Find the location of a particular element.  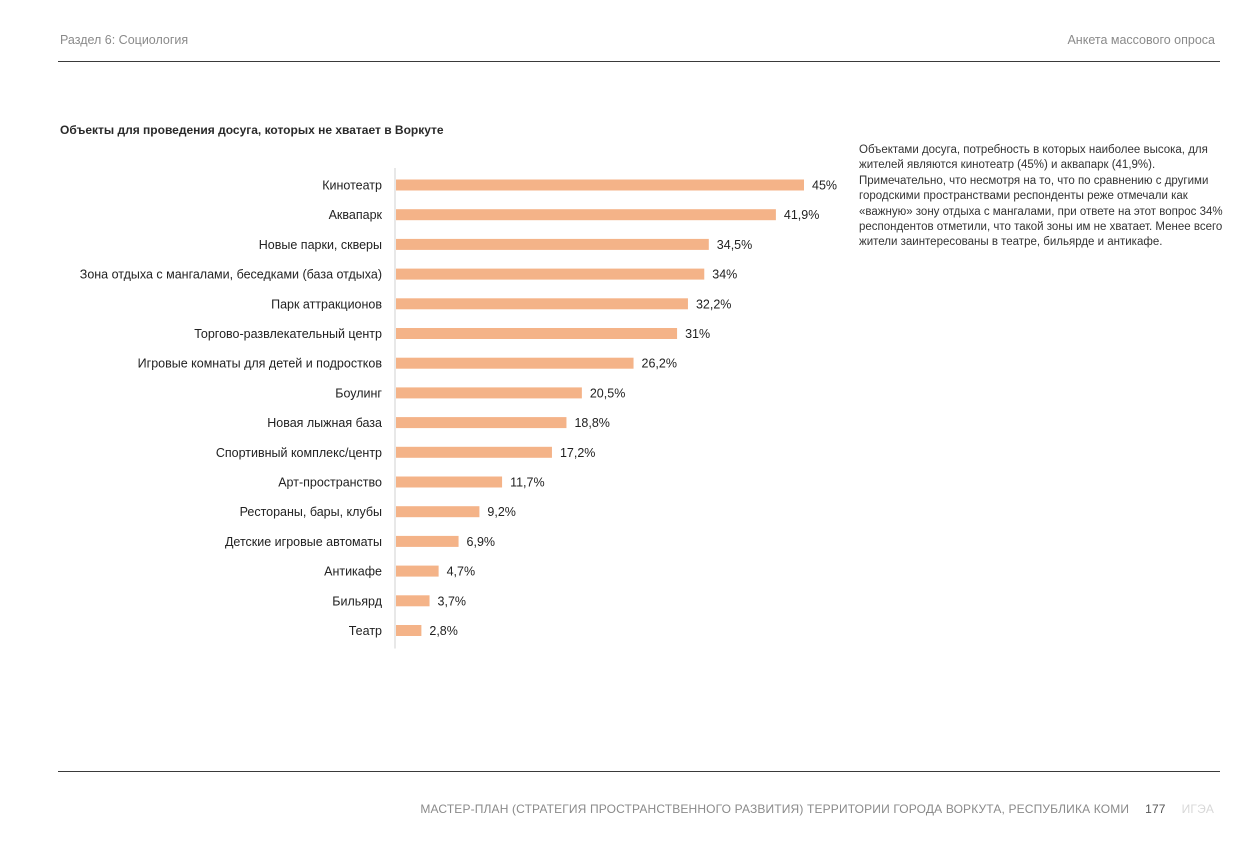

category-label: Детские игровые автоматы is located at coordinates (303, 542).